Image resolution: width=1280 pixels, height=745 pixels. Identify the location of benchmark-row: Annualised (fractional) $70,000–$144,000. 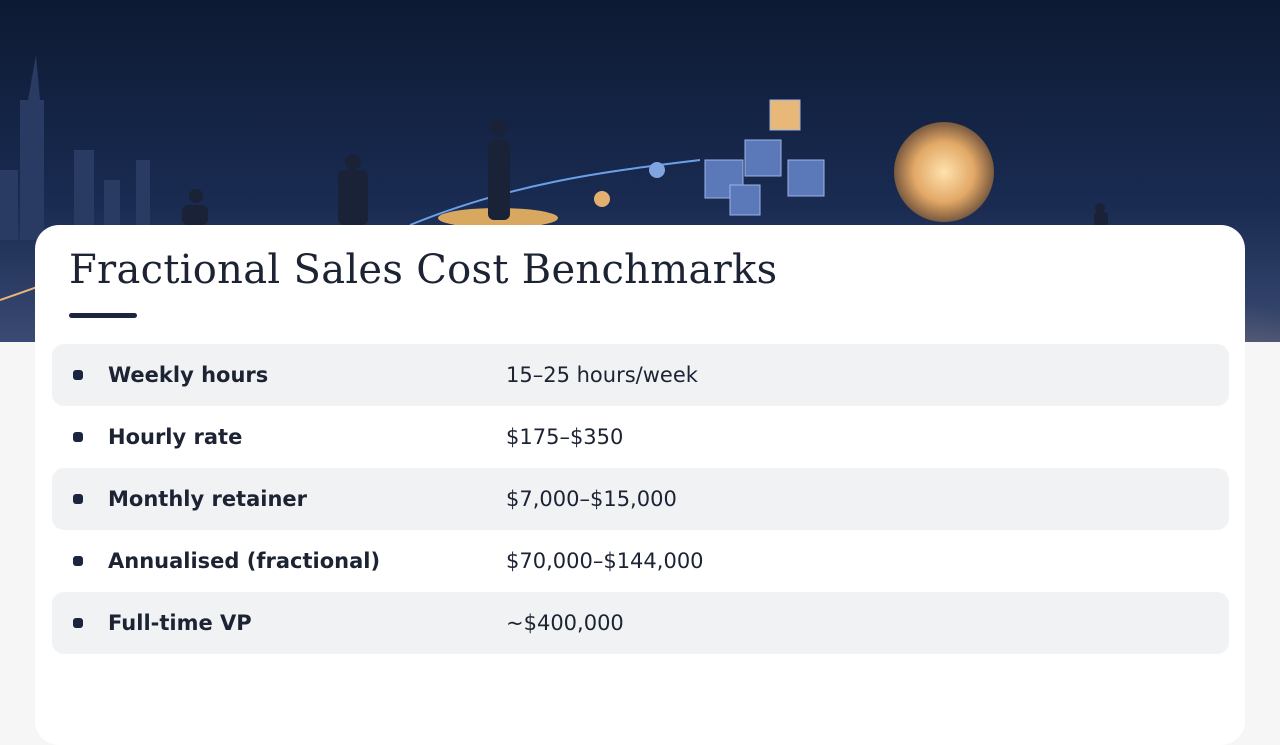
(640, 561).